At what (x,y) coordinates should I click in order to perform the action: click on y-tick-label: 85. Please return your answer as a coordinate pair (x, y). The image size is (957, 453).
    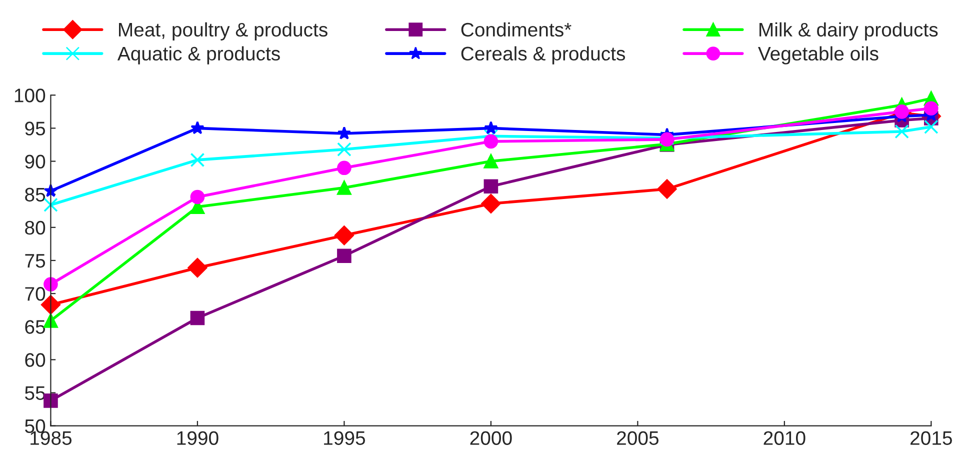
    Looking at the image, I should click on (35, 195).